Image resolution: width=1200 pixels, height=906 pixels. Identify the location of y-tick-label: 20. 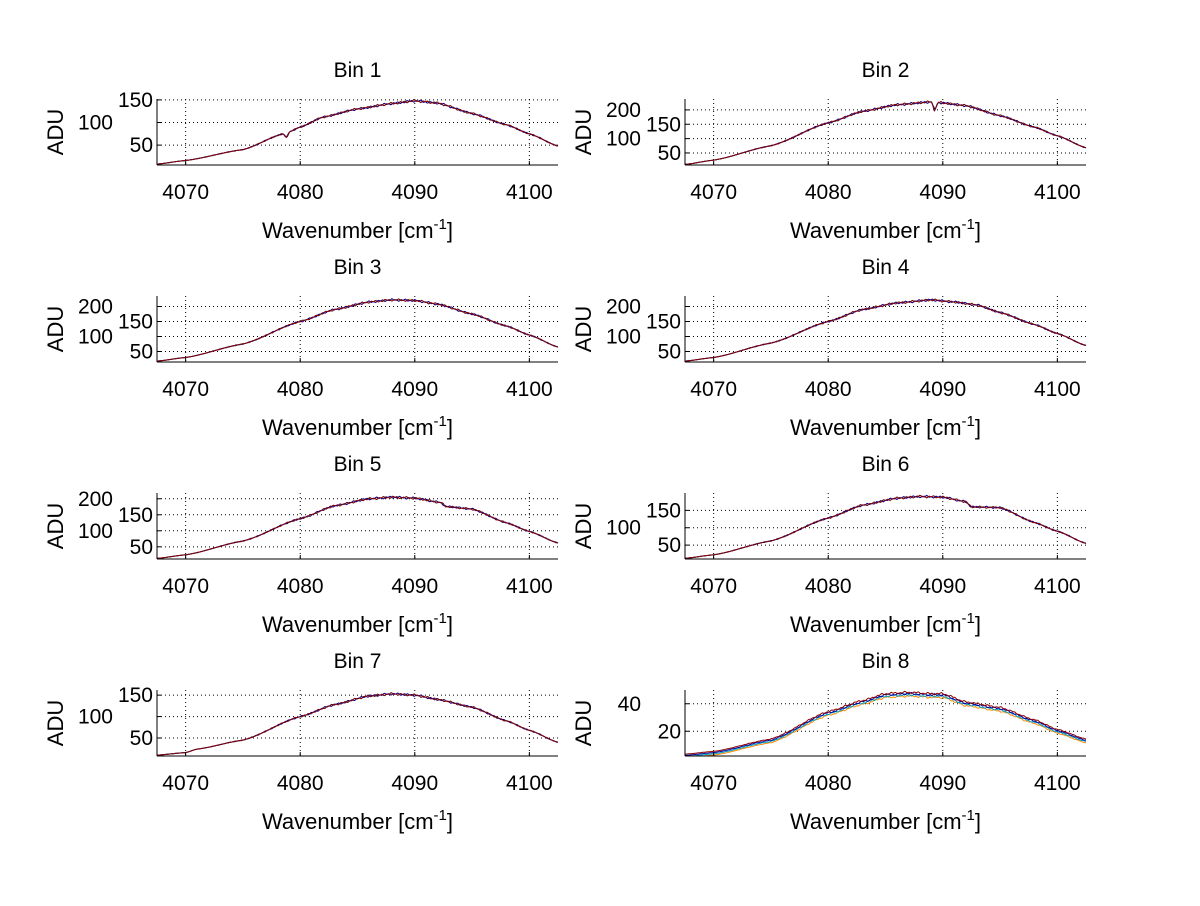
(669, 731).